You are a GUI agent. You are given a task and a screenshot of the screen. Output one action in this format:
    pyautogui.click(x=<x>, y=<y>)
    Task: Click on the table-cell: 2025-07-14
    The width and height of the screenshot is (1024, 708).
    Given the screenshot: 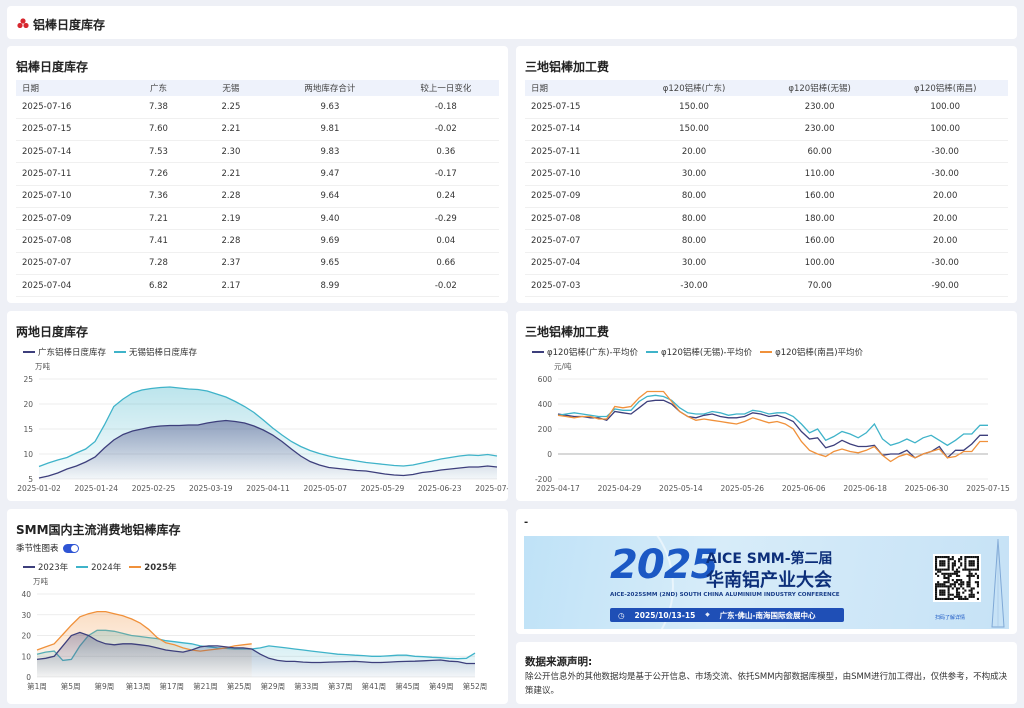 What is the action you would take?
    pyautogui.click(x=69, y=152)
    